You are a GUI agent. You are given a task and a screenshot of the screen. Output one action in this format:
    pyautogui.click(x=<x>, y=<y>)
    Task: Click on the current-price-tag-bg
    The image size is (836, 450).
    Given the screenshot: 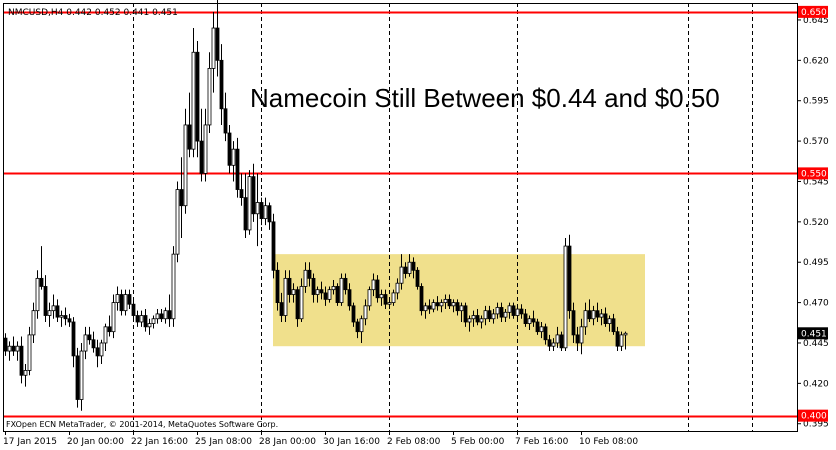 What is the action you would take?
    pyautogui.click(x=813, y=333)
    